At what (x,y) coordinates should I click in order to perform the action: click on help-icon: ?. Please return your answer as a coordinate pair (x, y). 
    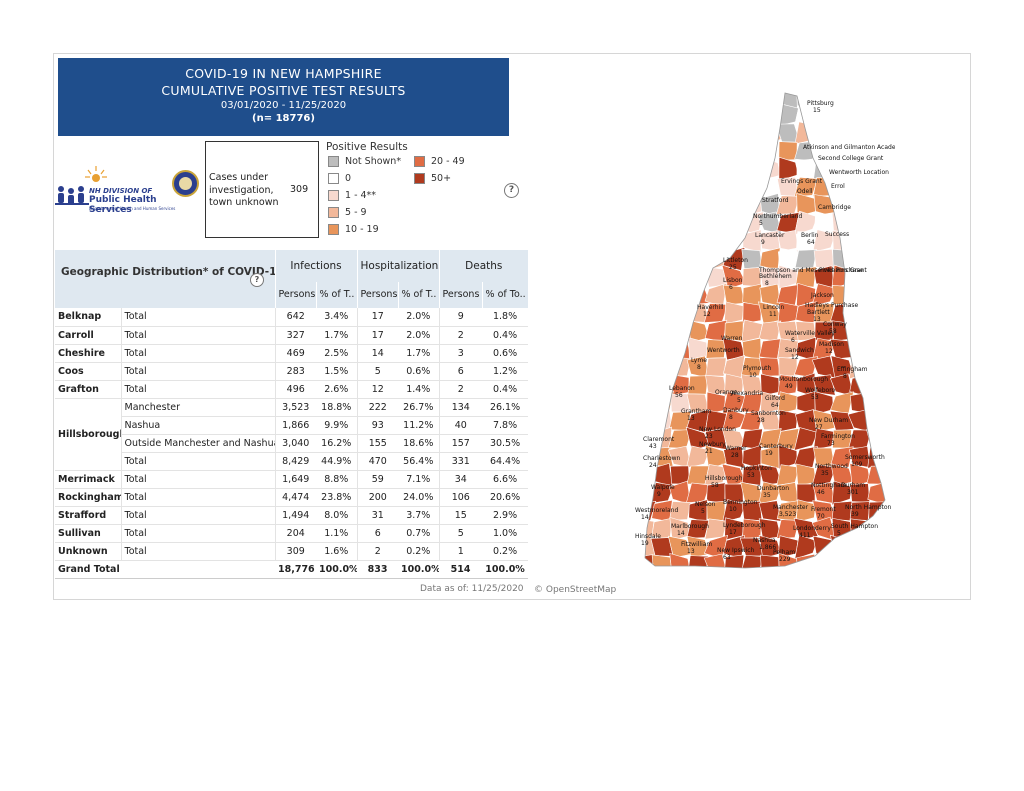
    Looking at the image, I should click on (257, 280).